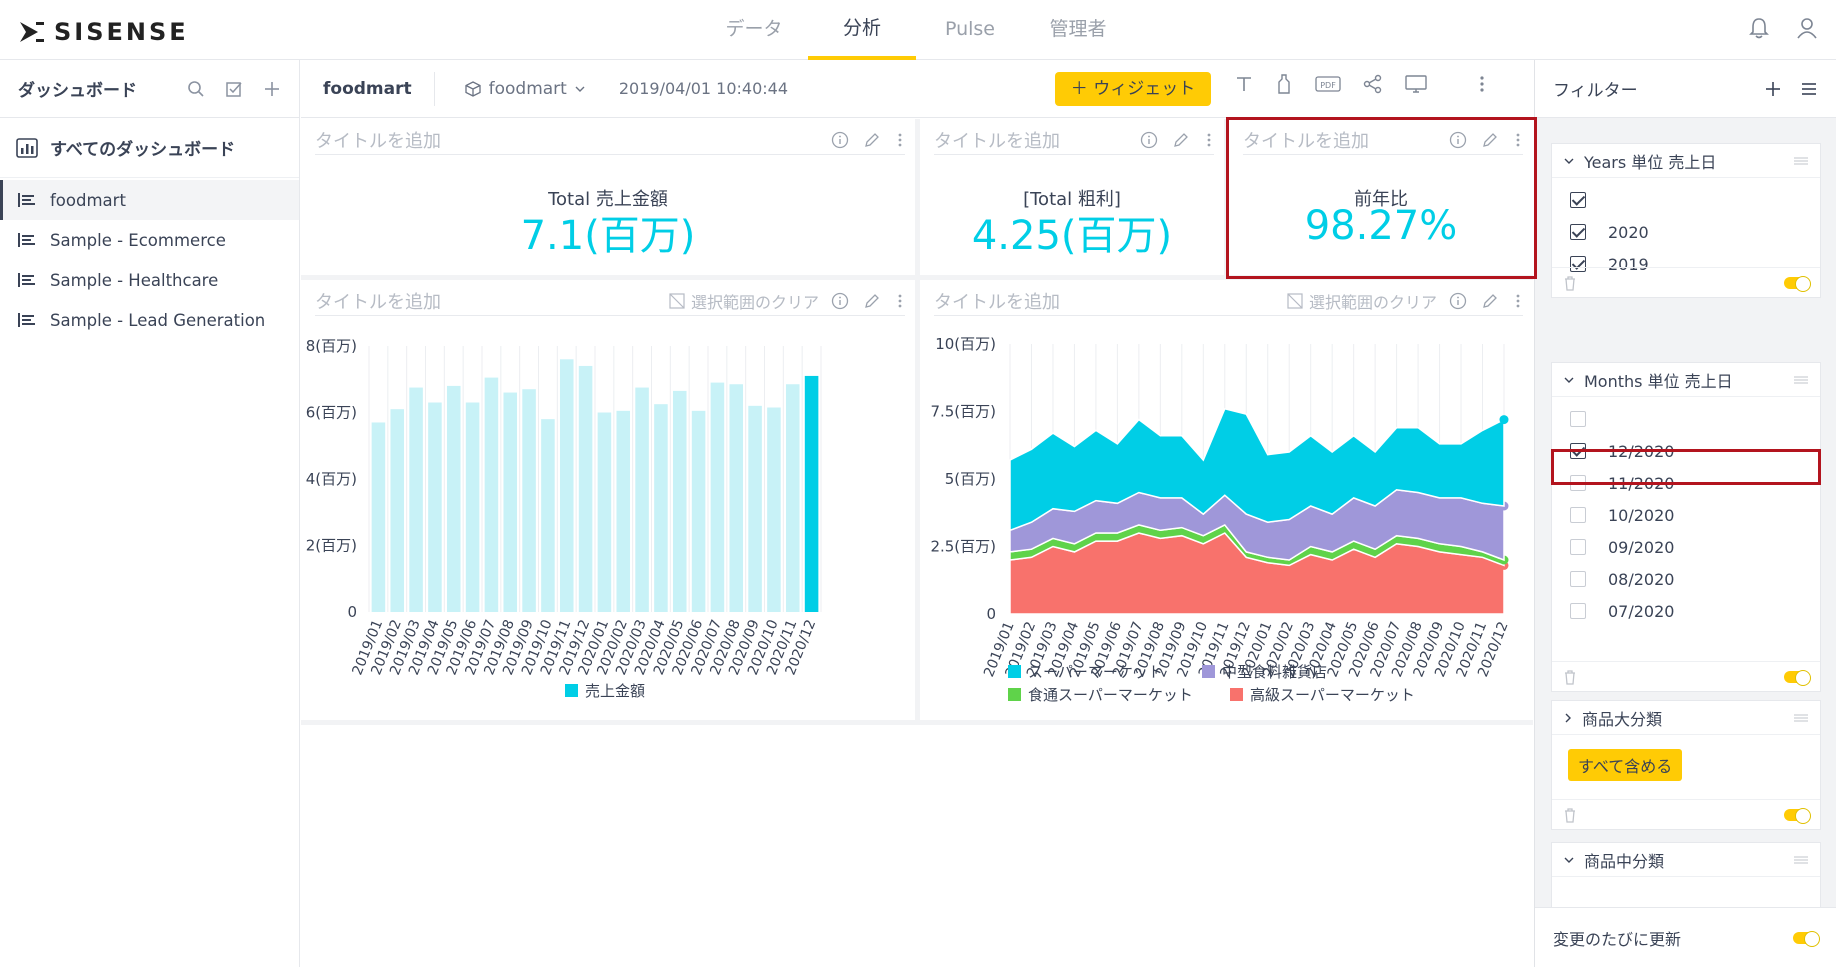 The width and height of the screenshot is (1836, 967). What do you see at coordinates (272, 89) in the screenshot?
I see `plus-icon` at bounding box center [272, 89].